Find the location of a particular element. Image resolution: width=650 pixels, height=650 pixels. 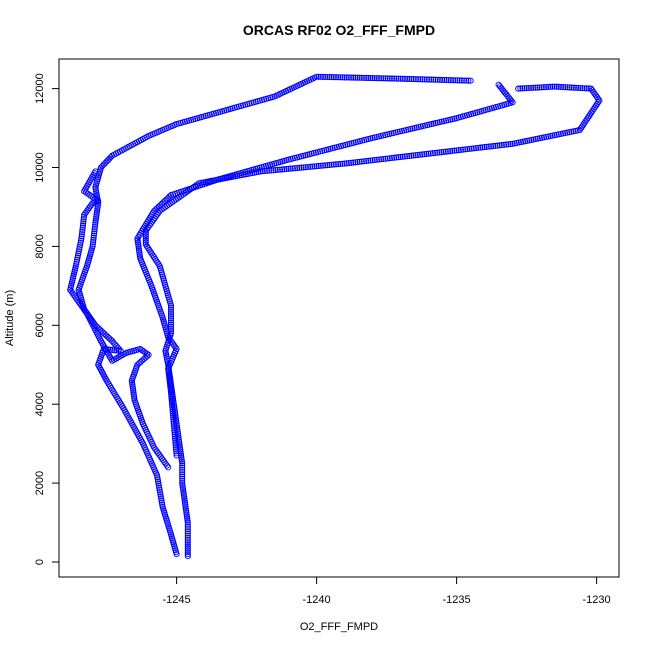

x-axis: -1245 -1240 -1235 -1230 is located at coordinates (387, 591).